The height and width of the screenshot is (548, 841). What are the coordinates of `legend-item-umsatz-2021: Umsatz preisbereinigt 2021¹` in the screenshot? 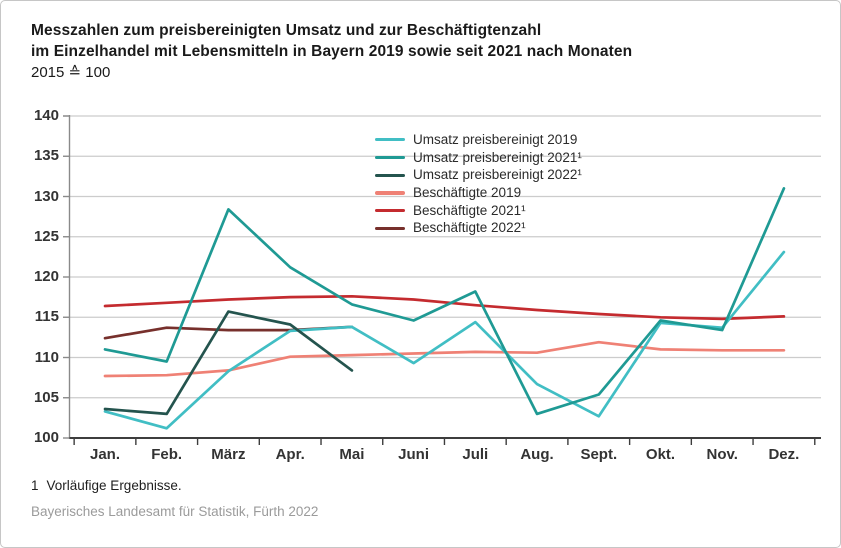 It's located at (478, 158).